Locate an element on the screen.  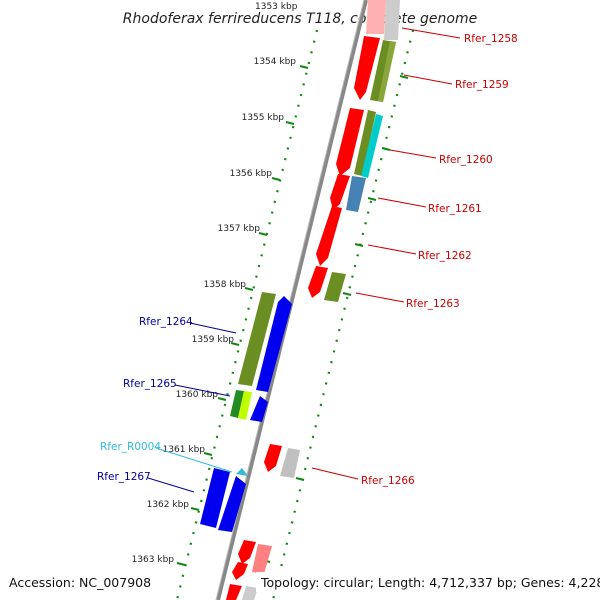
label-rfer-1258: Rfer_1258 is located at coordinates (491, 39).